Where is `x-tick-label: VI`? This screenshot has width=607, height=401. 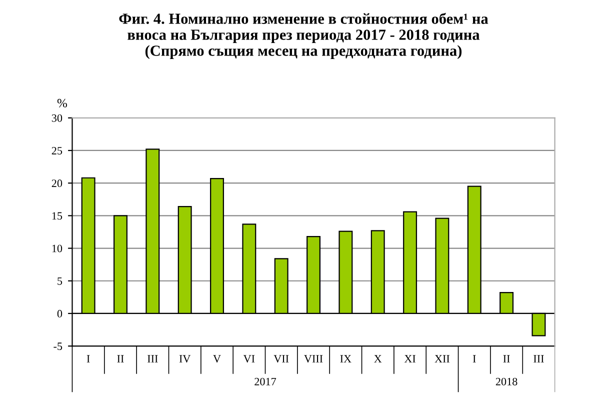 x-tick-label: VI is located at coordinates (249, 359).